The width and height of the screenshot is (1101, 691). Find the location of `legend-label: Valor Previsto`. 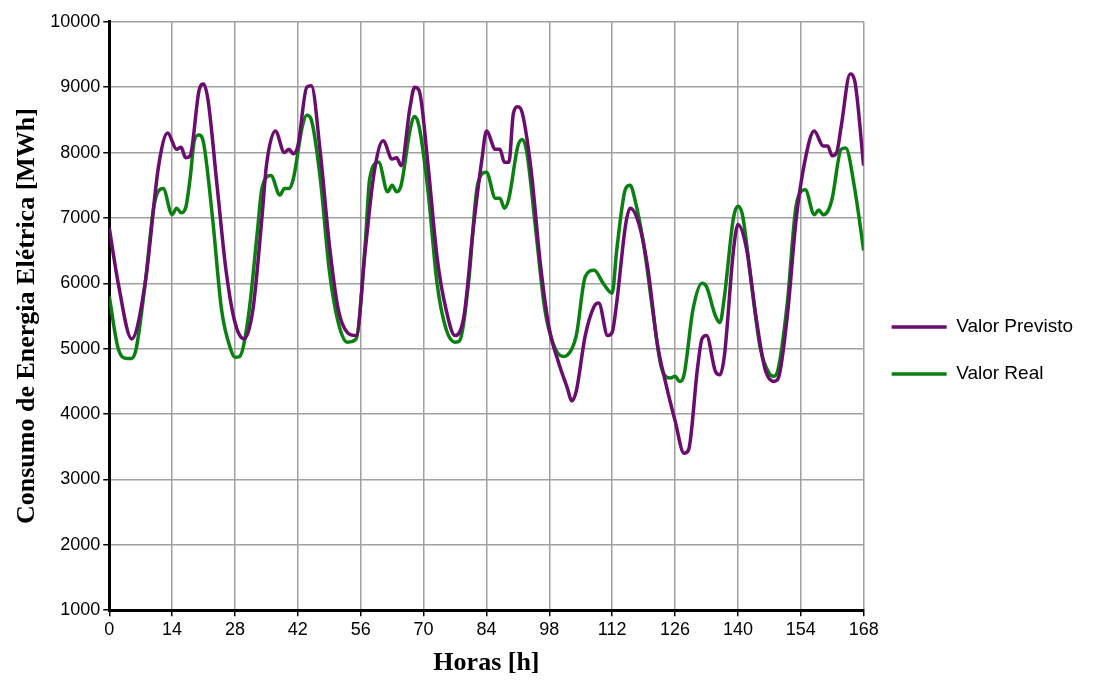

legend-label: Valor Previsto is located at coordinates (1014, 326).